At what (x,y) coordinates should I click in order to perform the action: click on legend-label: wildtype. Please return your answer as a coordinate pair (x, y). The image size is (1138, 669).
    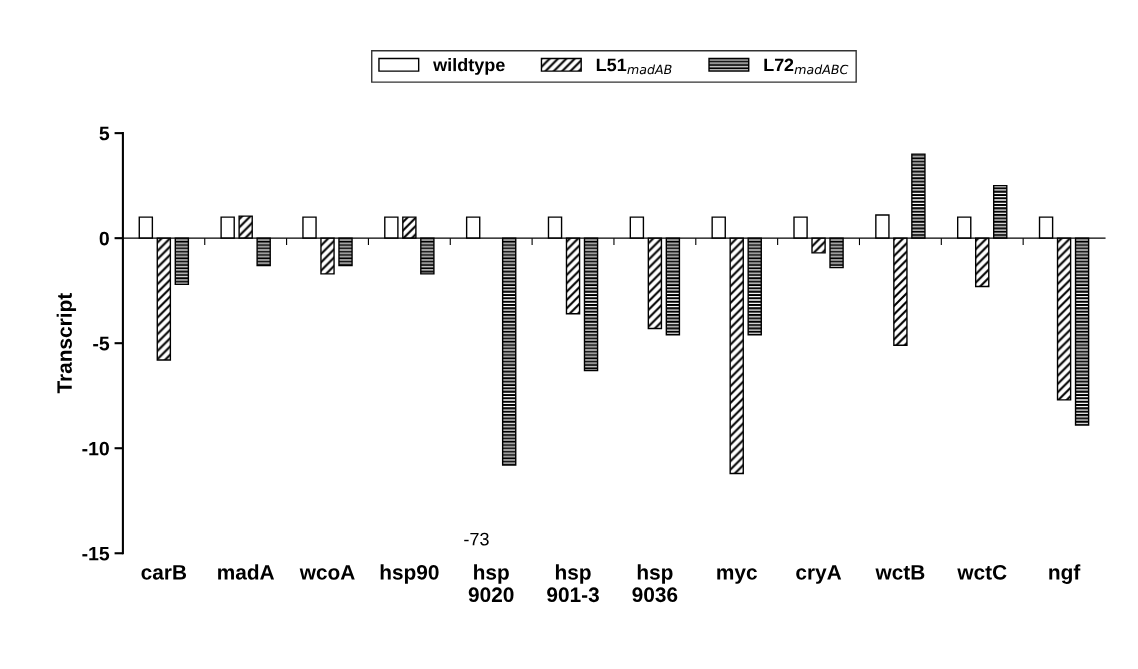
    Looking at the image, I should click on (469, 66).